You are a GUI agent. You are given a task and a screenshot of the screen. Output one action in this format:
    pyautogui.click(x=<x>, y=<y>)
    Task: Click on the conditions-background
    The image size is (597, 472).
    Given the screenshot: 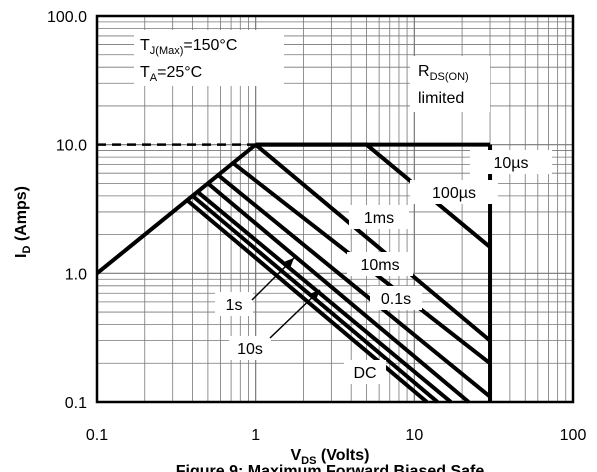 What is the action you would take?
    pyautogui.click(x=209, y=58)
    